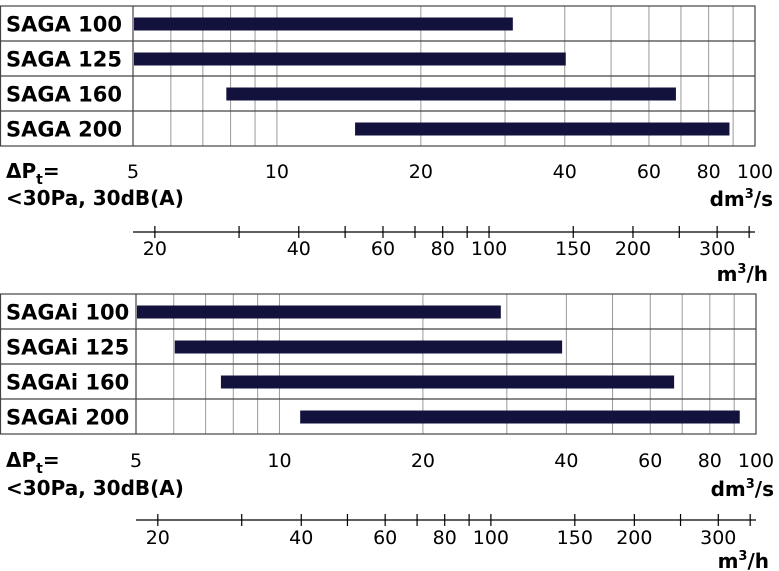 Image resolution: width=779 pixels, height=571 pixels. I want to click on row-label: SAGAi 100, so click(67, 313).